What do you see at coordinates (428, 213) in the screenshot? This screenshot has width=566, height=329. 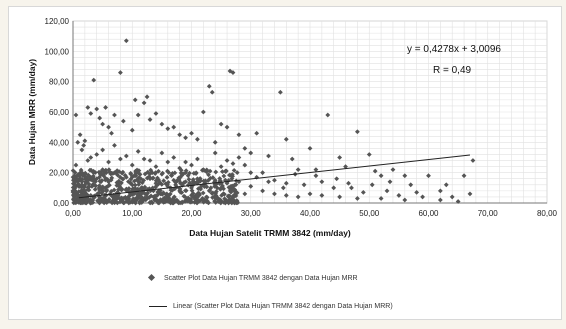 I see `x-tick-label: 60,00` at bounding box center [428, 213].